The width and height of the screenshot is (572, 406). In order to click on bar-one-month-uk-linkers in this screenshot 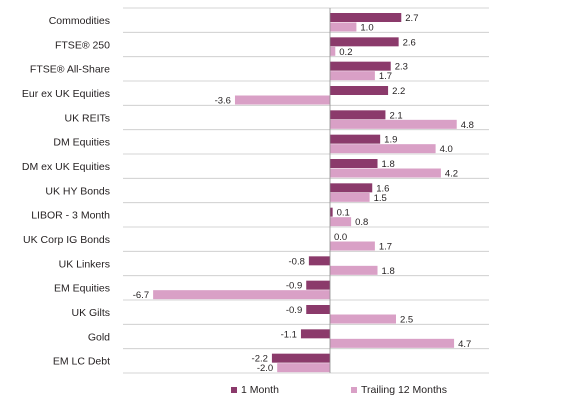, I will do `click(319, 261)`.